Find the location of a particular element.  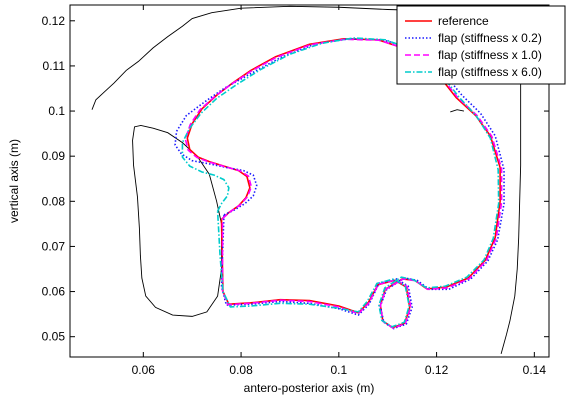

x-tick-label-3: 0.12 is located at coordinates (437, 370).